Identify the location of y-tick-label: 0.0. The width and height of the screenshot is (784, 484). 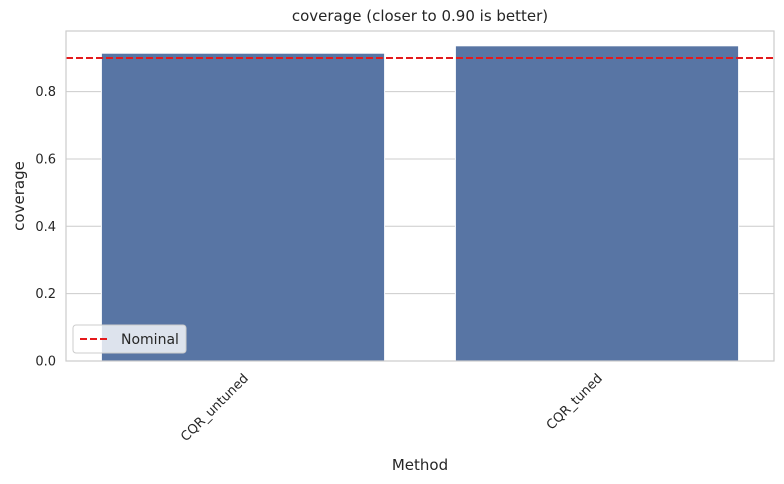
(45, 362).